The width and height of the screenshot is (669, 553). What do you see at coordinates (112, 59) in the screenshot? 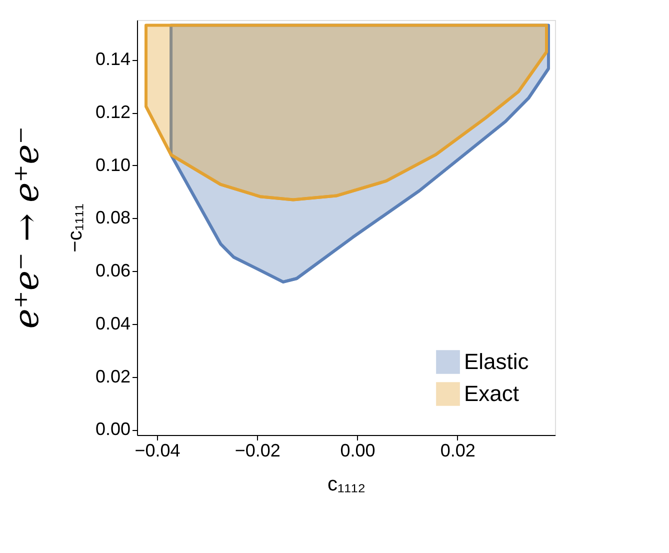
I see `y-tick-label: 0.14` at bounding box center [112, 59].